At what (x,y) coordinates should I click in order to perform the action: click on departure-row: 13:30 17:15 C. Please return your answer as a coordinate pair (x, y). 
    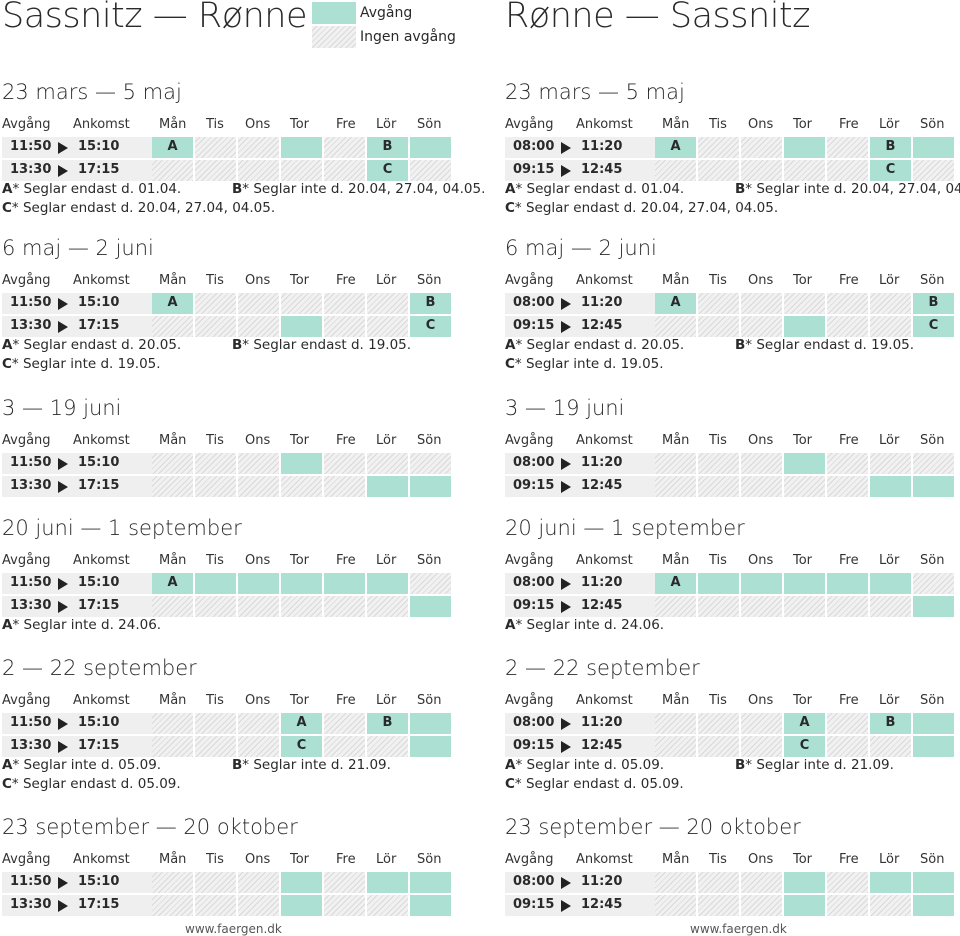
    Looking at the image, I should click on (228, 326).